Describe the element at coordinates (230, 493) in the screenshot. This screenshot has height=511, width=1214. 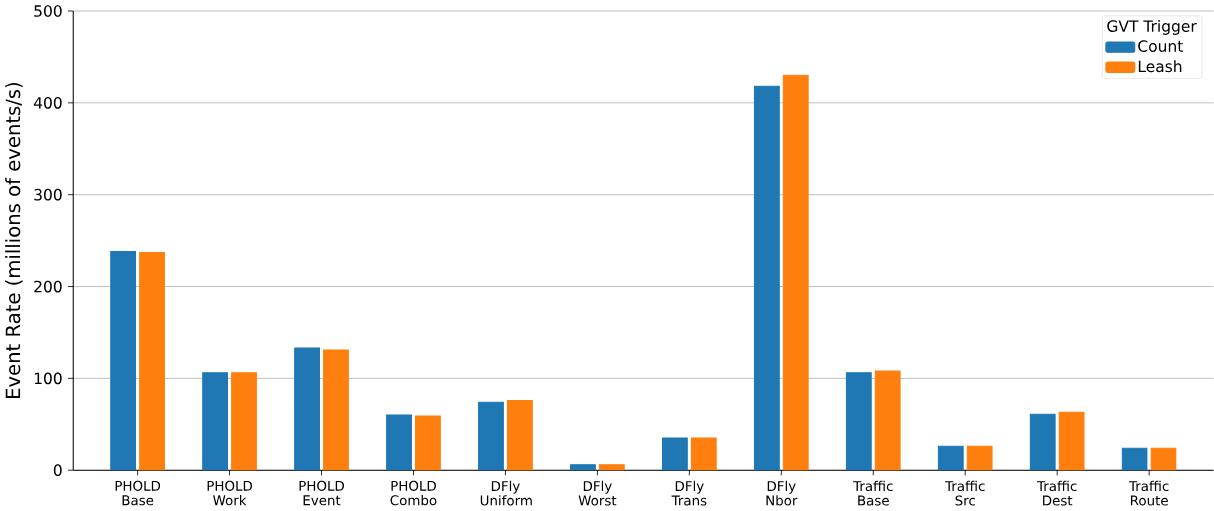
I see `x-tick-label: PHOLD Work` at that location.